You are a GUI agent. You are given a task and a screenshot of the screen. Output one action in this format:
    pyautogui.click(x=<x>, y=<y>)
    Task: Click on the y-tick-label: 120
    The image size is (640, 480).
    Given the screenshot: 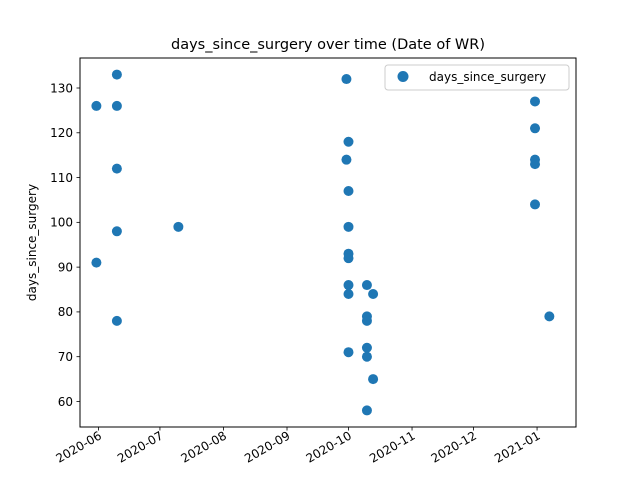 What is the action you would take?
    pyautogui.click(x=61, y=133)
    